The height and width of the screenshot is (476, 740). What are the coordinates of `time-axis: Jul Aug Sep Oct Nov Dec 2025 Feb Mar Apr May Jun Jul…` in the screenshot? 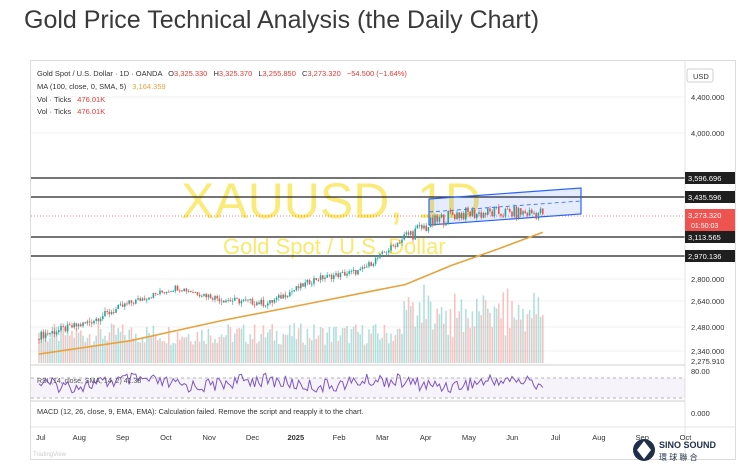 It's located at (383, 434).